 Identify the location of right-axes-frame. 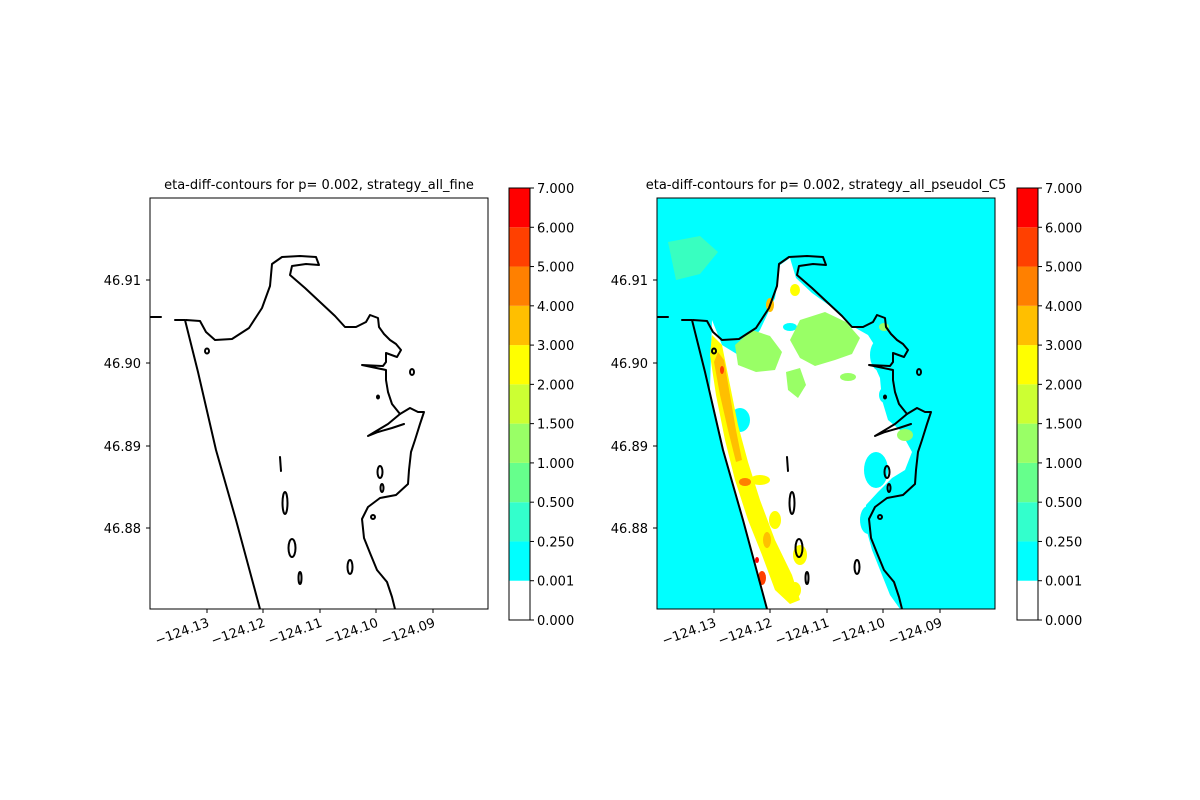
(826, 403).